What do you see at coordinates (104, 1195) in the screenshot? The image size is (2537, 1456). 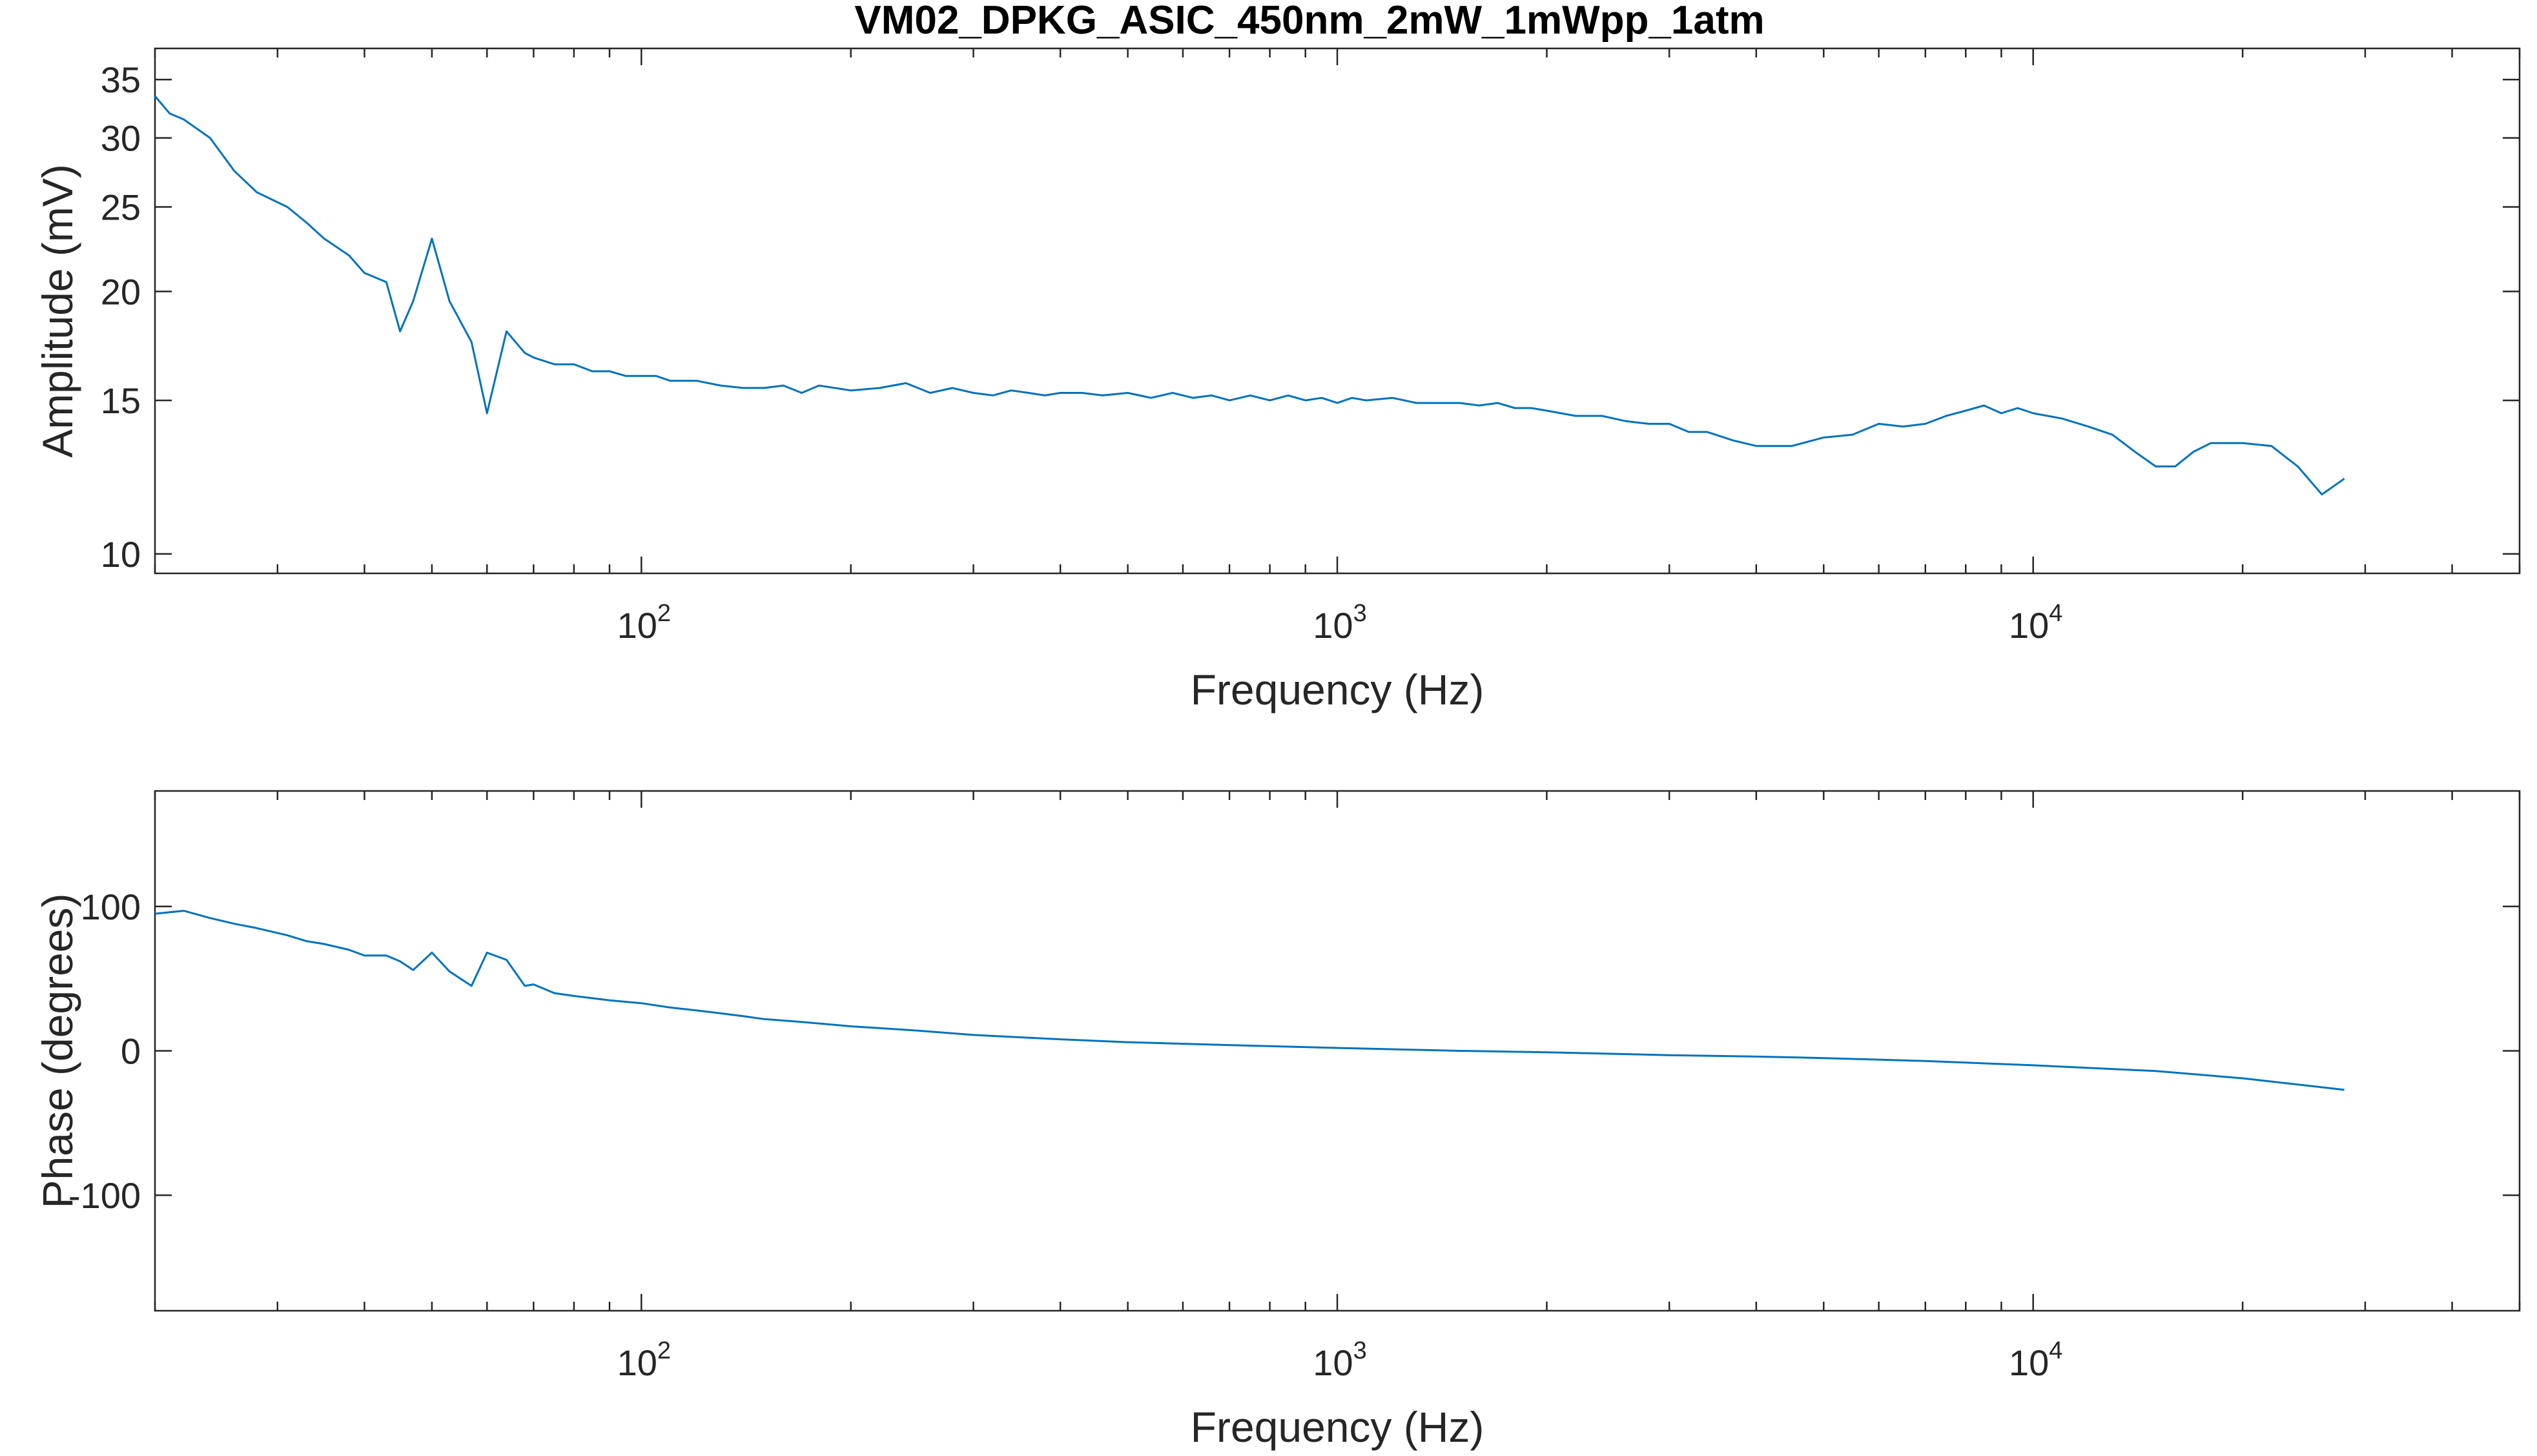 I see `phase-y-tick-label: -100` at bounding box center [104, 1195].